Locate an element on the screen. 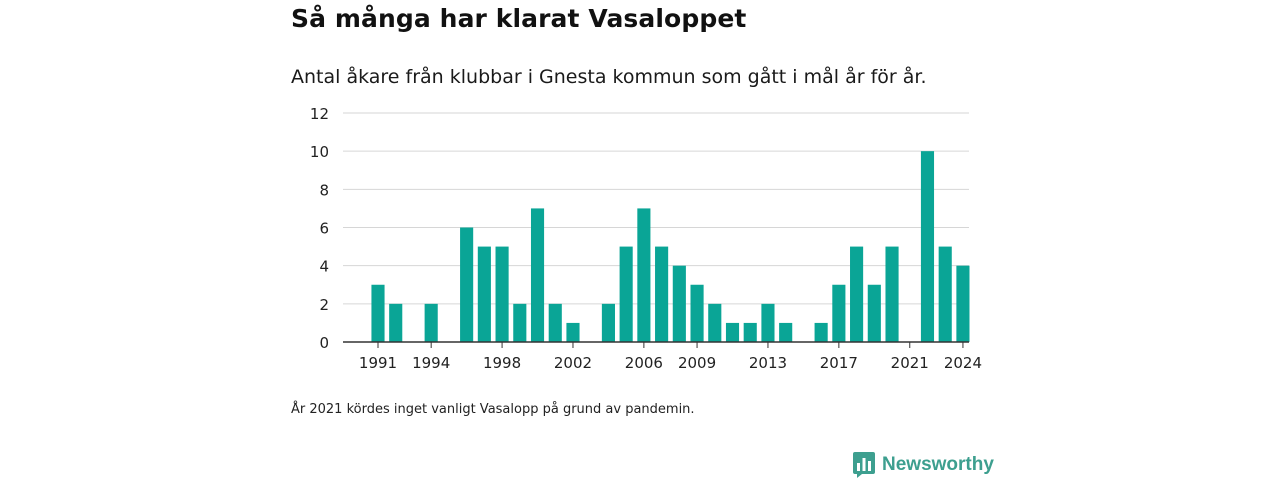  y-axis-tick-labels: 0 2 4 6 8 10 12 is located at coordinates (319, 228).